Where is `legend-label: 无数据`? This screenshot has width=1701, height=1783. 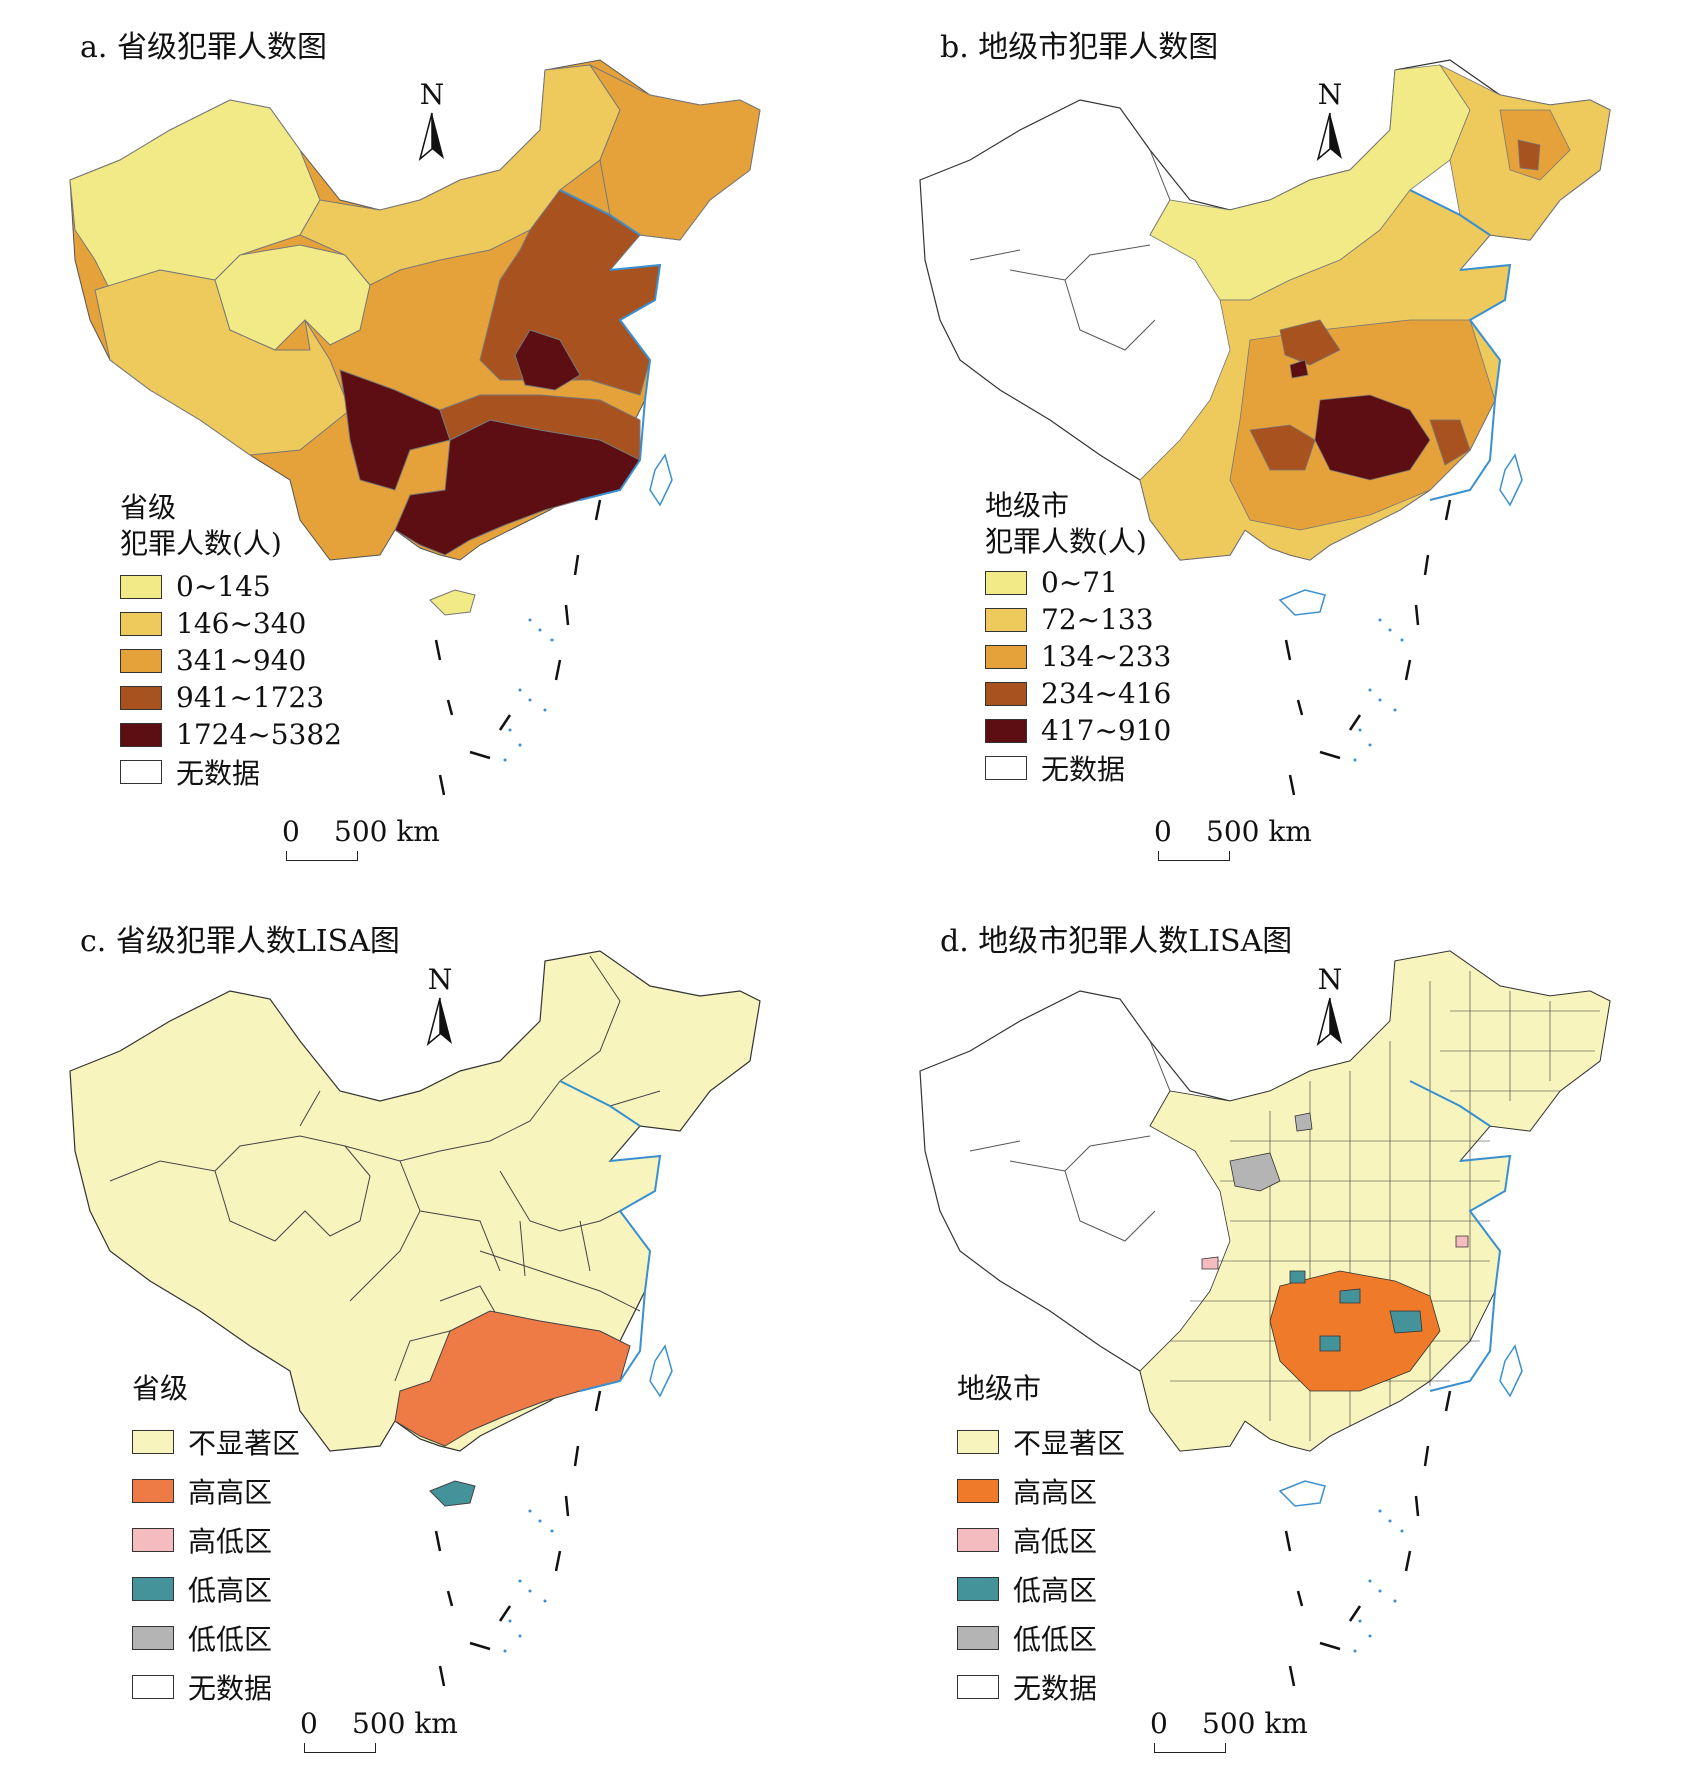 legend-label: 无数据 is located at coordinates (230, 1688).